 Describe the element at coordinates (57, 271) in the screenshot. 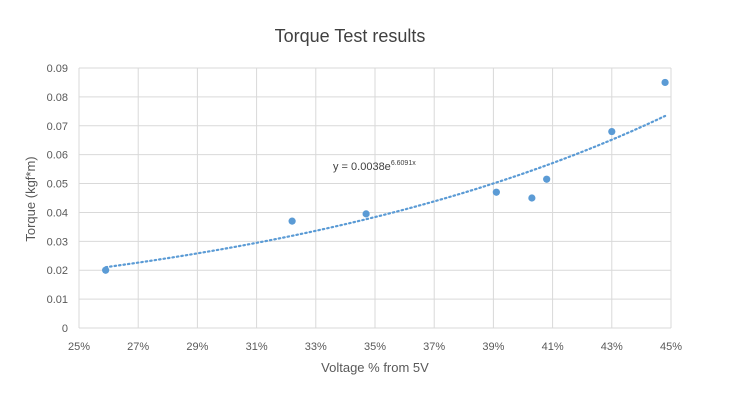

I see `y-tick-label: 0.02` at that location.